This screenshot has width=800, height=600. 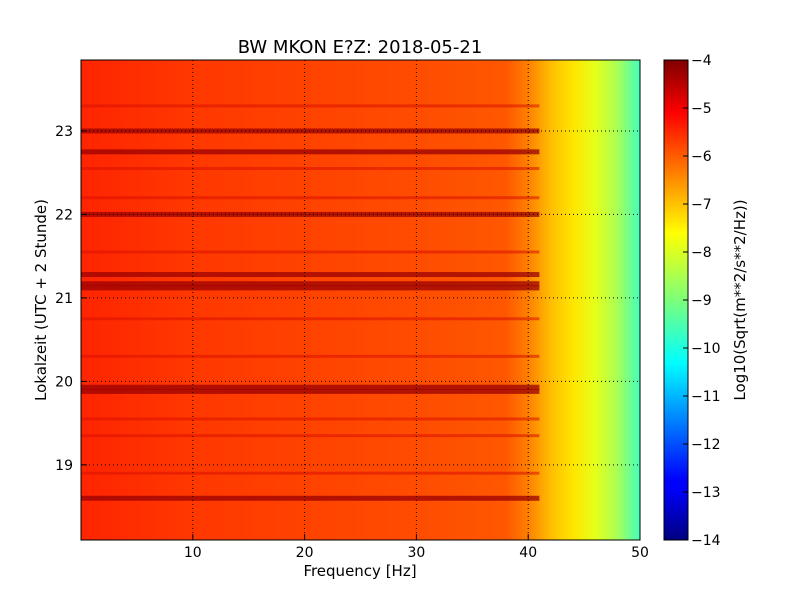 What do you see at coordinates (706, 397) in the screenshot?
I see `colorbar-tick-label: −11` at bounding box center [706, 397].